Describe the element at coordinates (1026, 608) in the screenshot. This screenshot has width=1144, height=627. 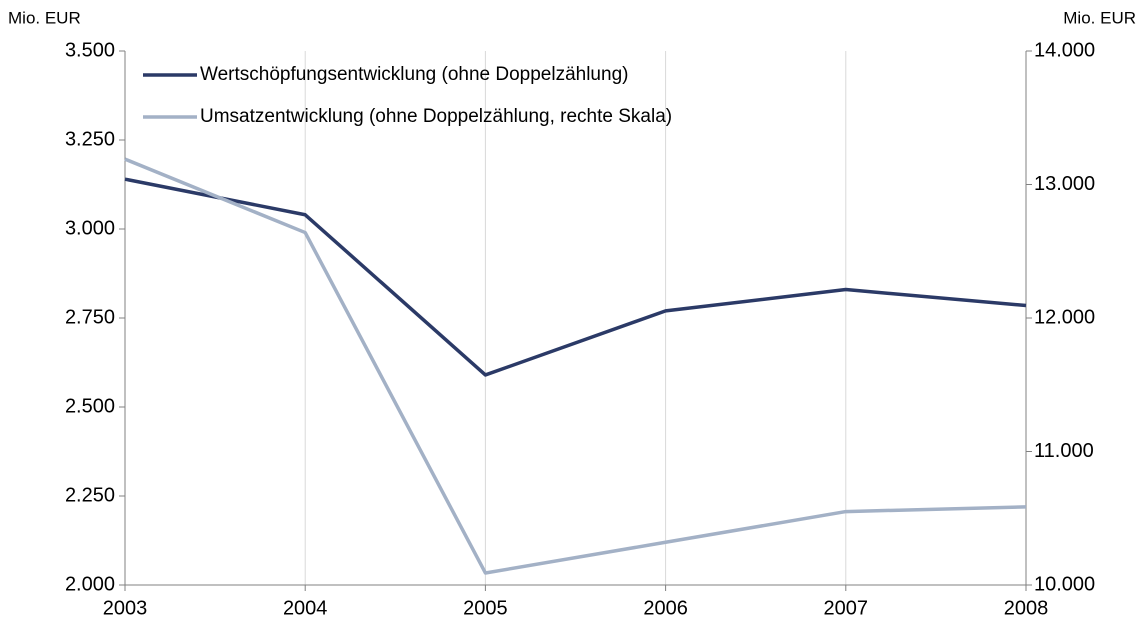
I see `x-tick-label: 2008` at that location.